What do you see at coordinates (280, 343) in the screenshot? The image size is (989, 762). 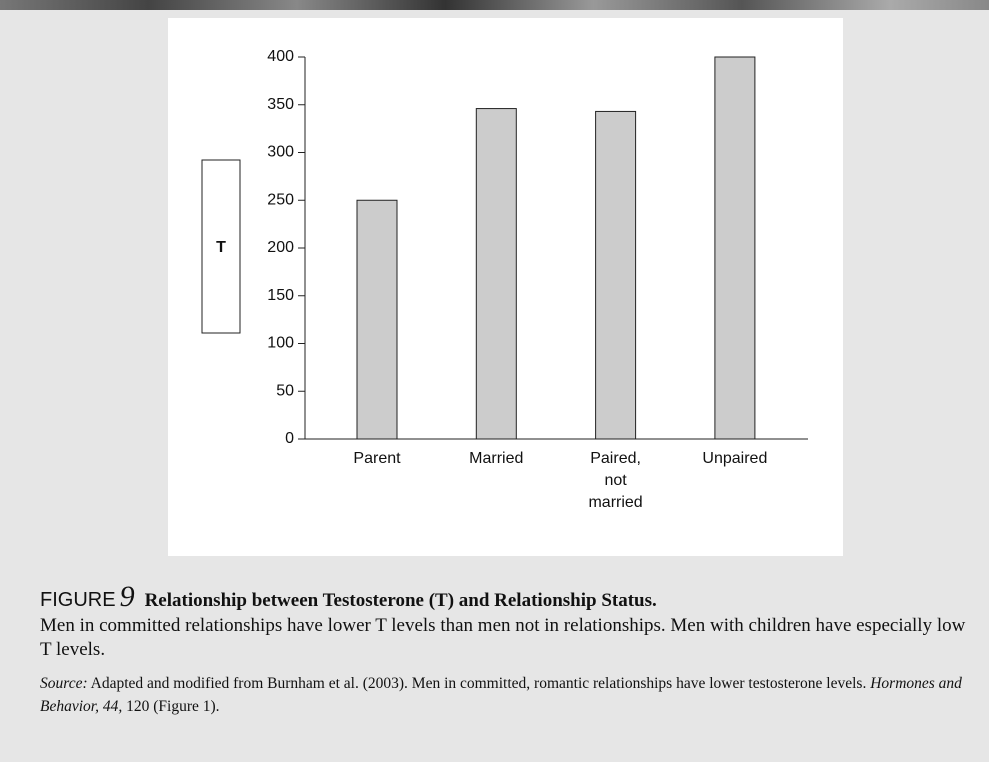 I see `y-tick-label: 100` at bounding box center [280, 343].